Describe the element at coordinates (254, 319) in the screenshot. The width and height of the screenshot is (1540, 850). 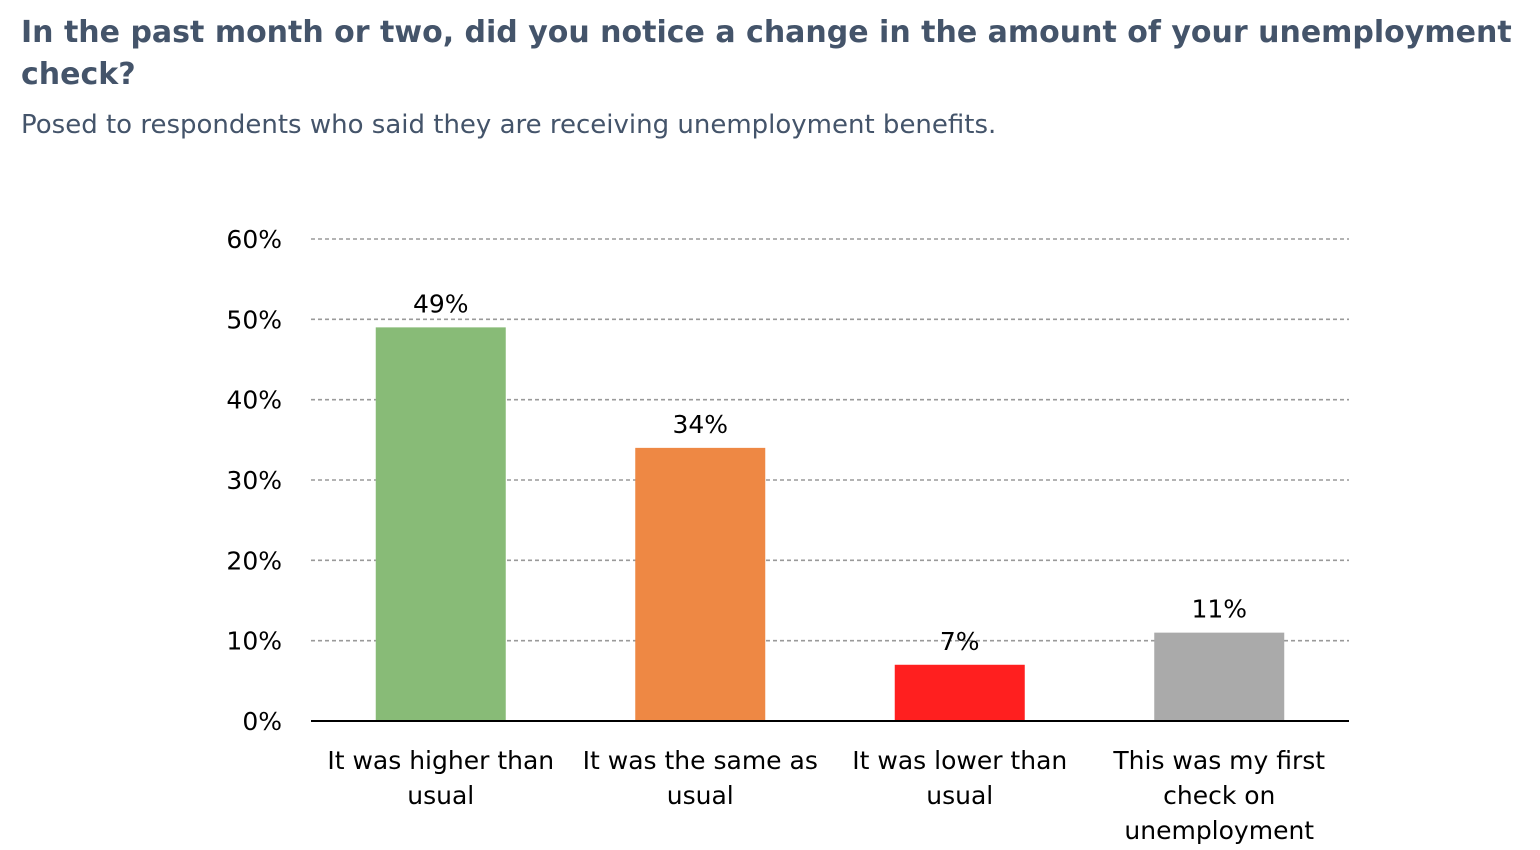
I see `y-tick-label: 50%` at that location.